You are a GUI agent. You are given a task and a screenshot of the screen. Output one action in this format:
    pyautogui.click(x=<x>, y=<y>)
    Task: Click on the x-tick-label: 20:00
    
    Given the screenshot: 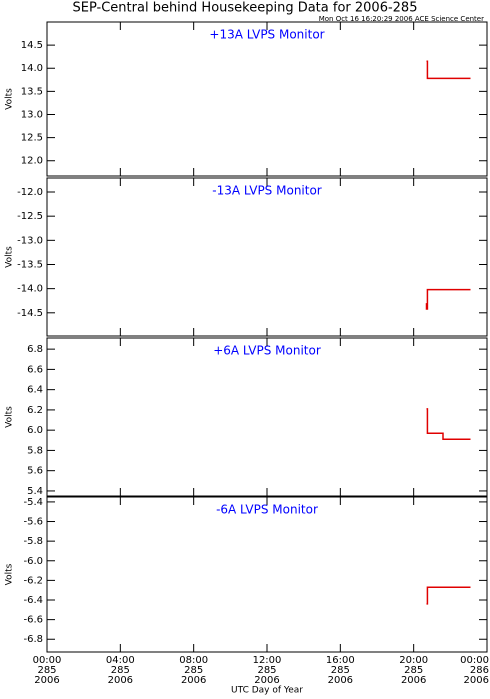 What is the action you would take?
    pyautogui.click(x=413, y=660)
    